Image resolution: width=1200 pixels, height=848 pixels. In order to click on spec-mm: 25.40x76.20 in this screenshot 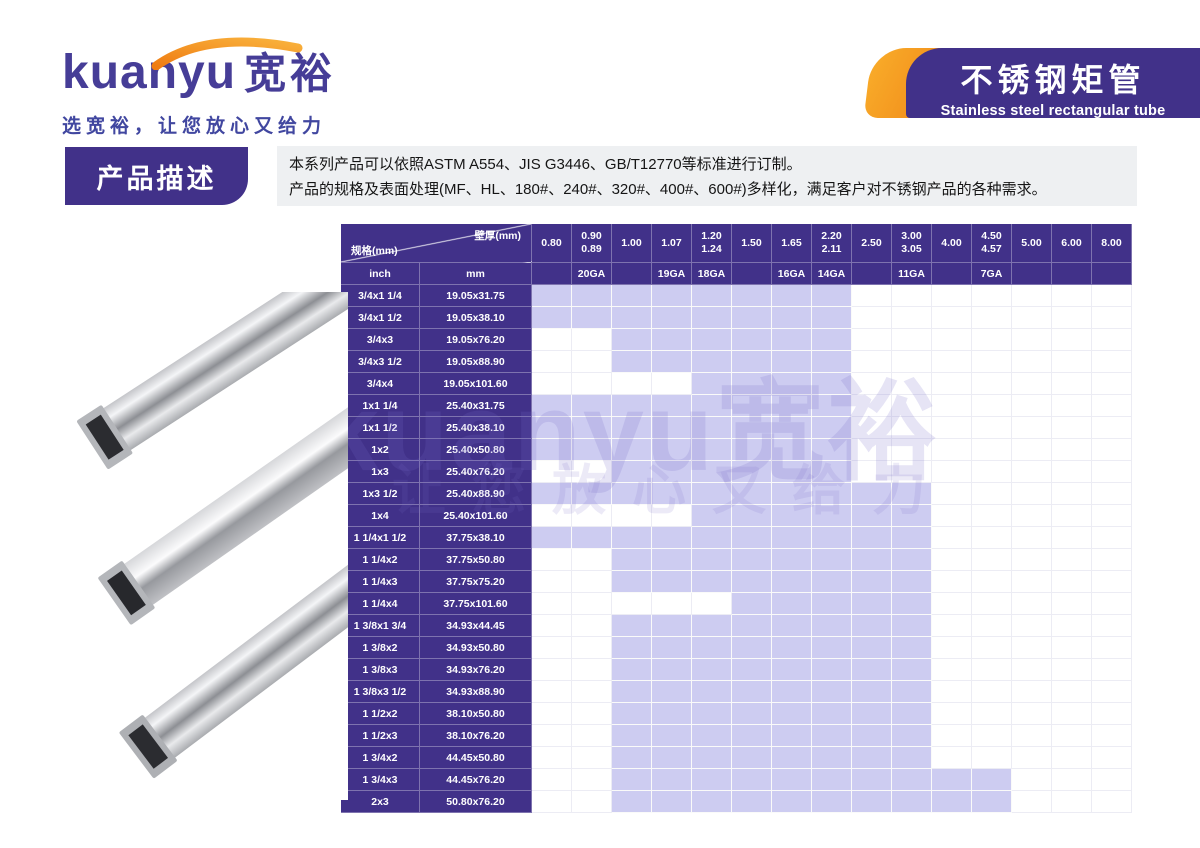, I will do `click(476, 472)`.